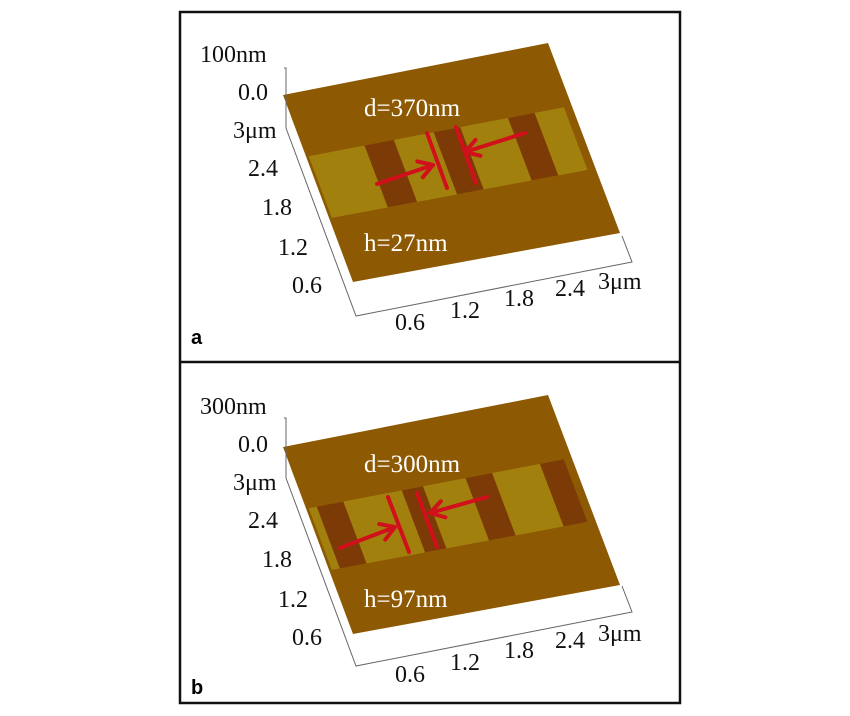  I want to click on panel-label: a, so click(197, 338).